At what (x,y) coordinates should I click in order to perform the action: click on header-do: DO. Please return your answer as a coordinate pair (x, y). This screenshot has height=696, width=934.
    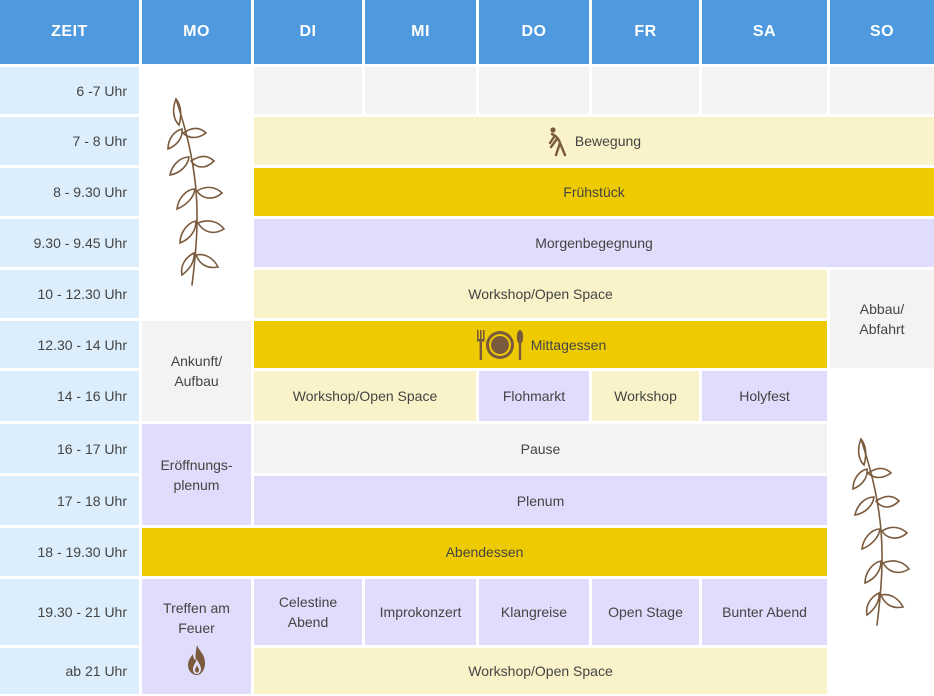
    Looking at the image, I should click on (534, 32).